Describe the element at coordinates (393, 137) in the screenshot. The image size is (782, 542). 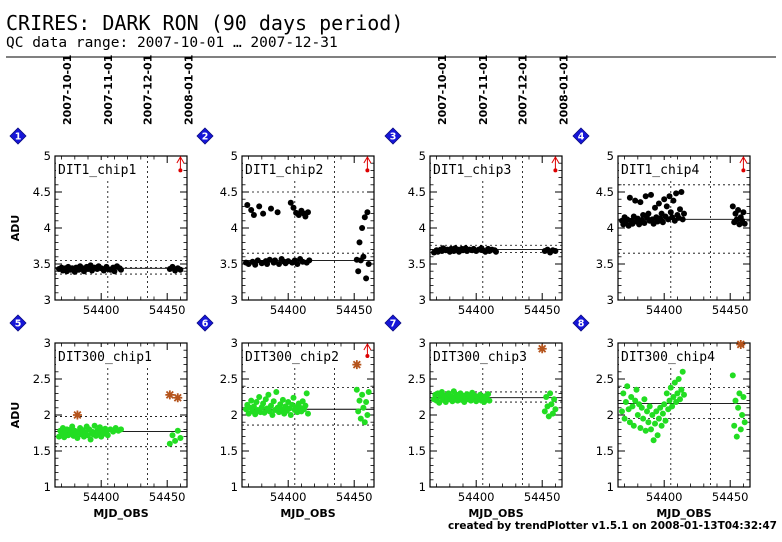
I see `panel-badge-number: 3` at that location.